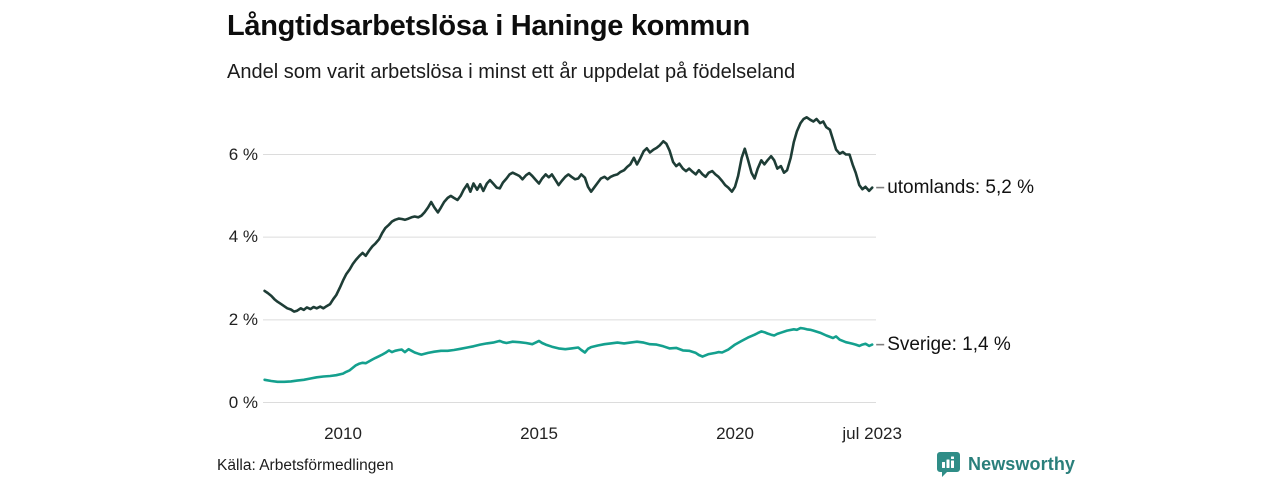  I want to click on newsworthy-logo: Newsworthy, so click(1005, 464).